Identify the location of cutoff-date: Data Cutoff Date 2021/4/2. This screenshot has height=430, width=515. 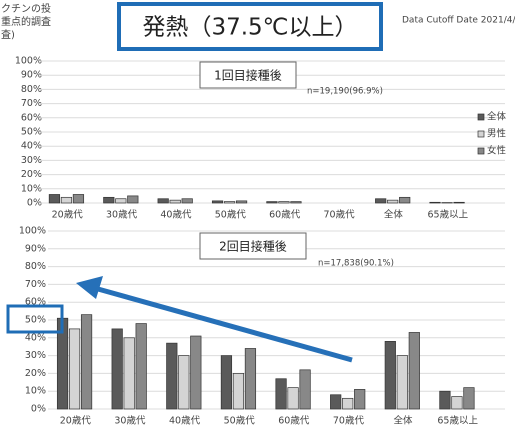
(458, 21).